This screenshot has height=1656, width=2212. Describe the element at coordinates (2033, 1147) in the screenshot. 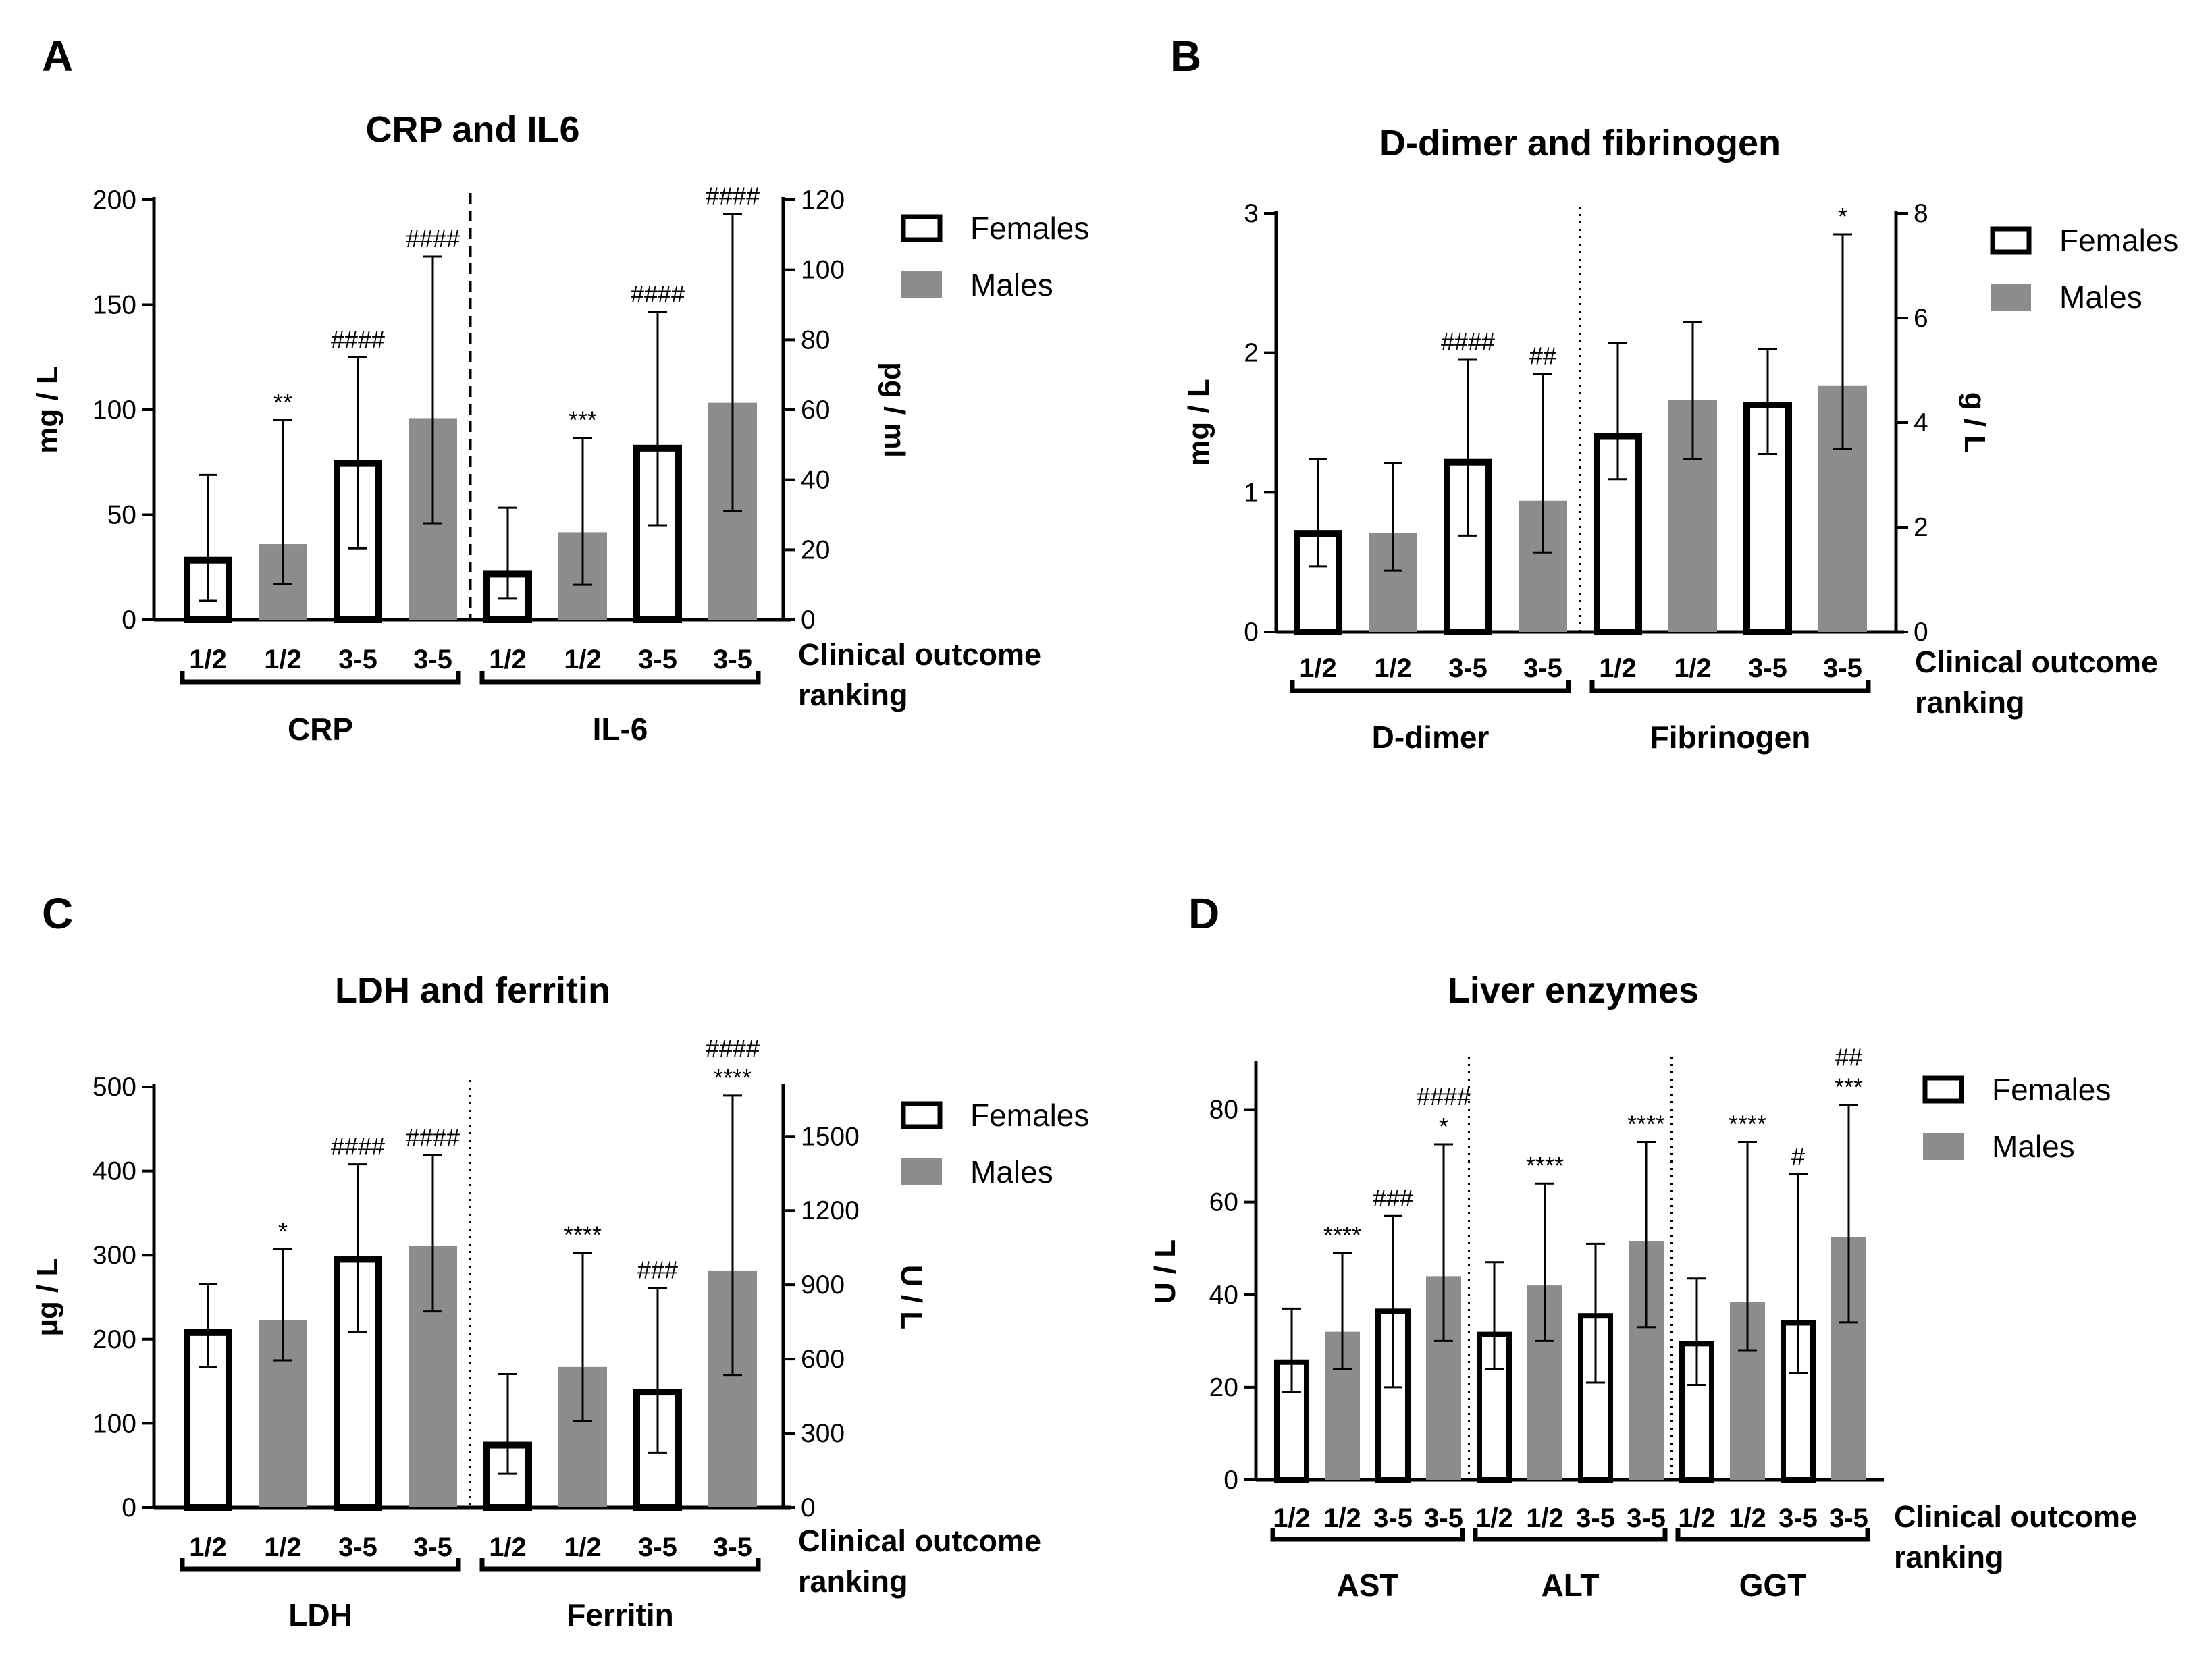

I see `legend-label-males: Males` at that location.